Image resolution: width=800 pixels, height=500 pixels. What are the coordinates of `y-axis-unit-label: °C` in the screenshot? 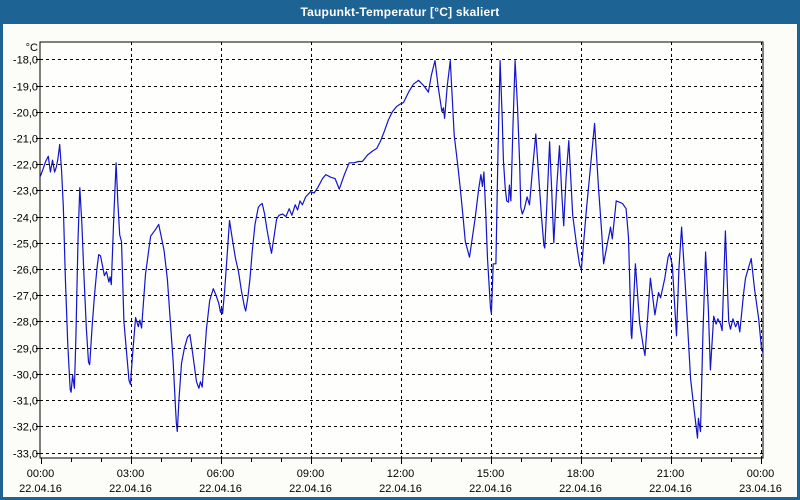 It's located at (32, 48).